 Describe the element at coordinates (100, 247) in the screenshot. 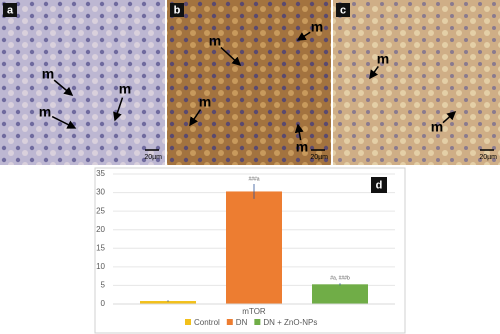

I see `y-tick-label: 15` at that location.